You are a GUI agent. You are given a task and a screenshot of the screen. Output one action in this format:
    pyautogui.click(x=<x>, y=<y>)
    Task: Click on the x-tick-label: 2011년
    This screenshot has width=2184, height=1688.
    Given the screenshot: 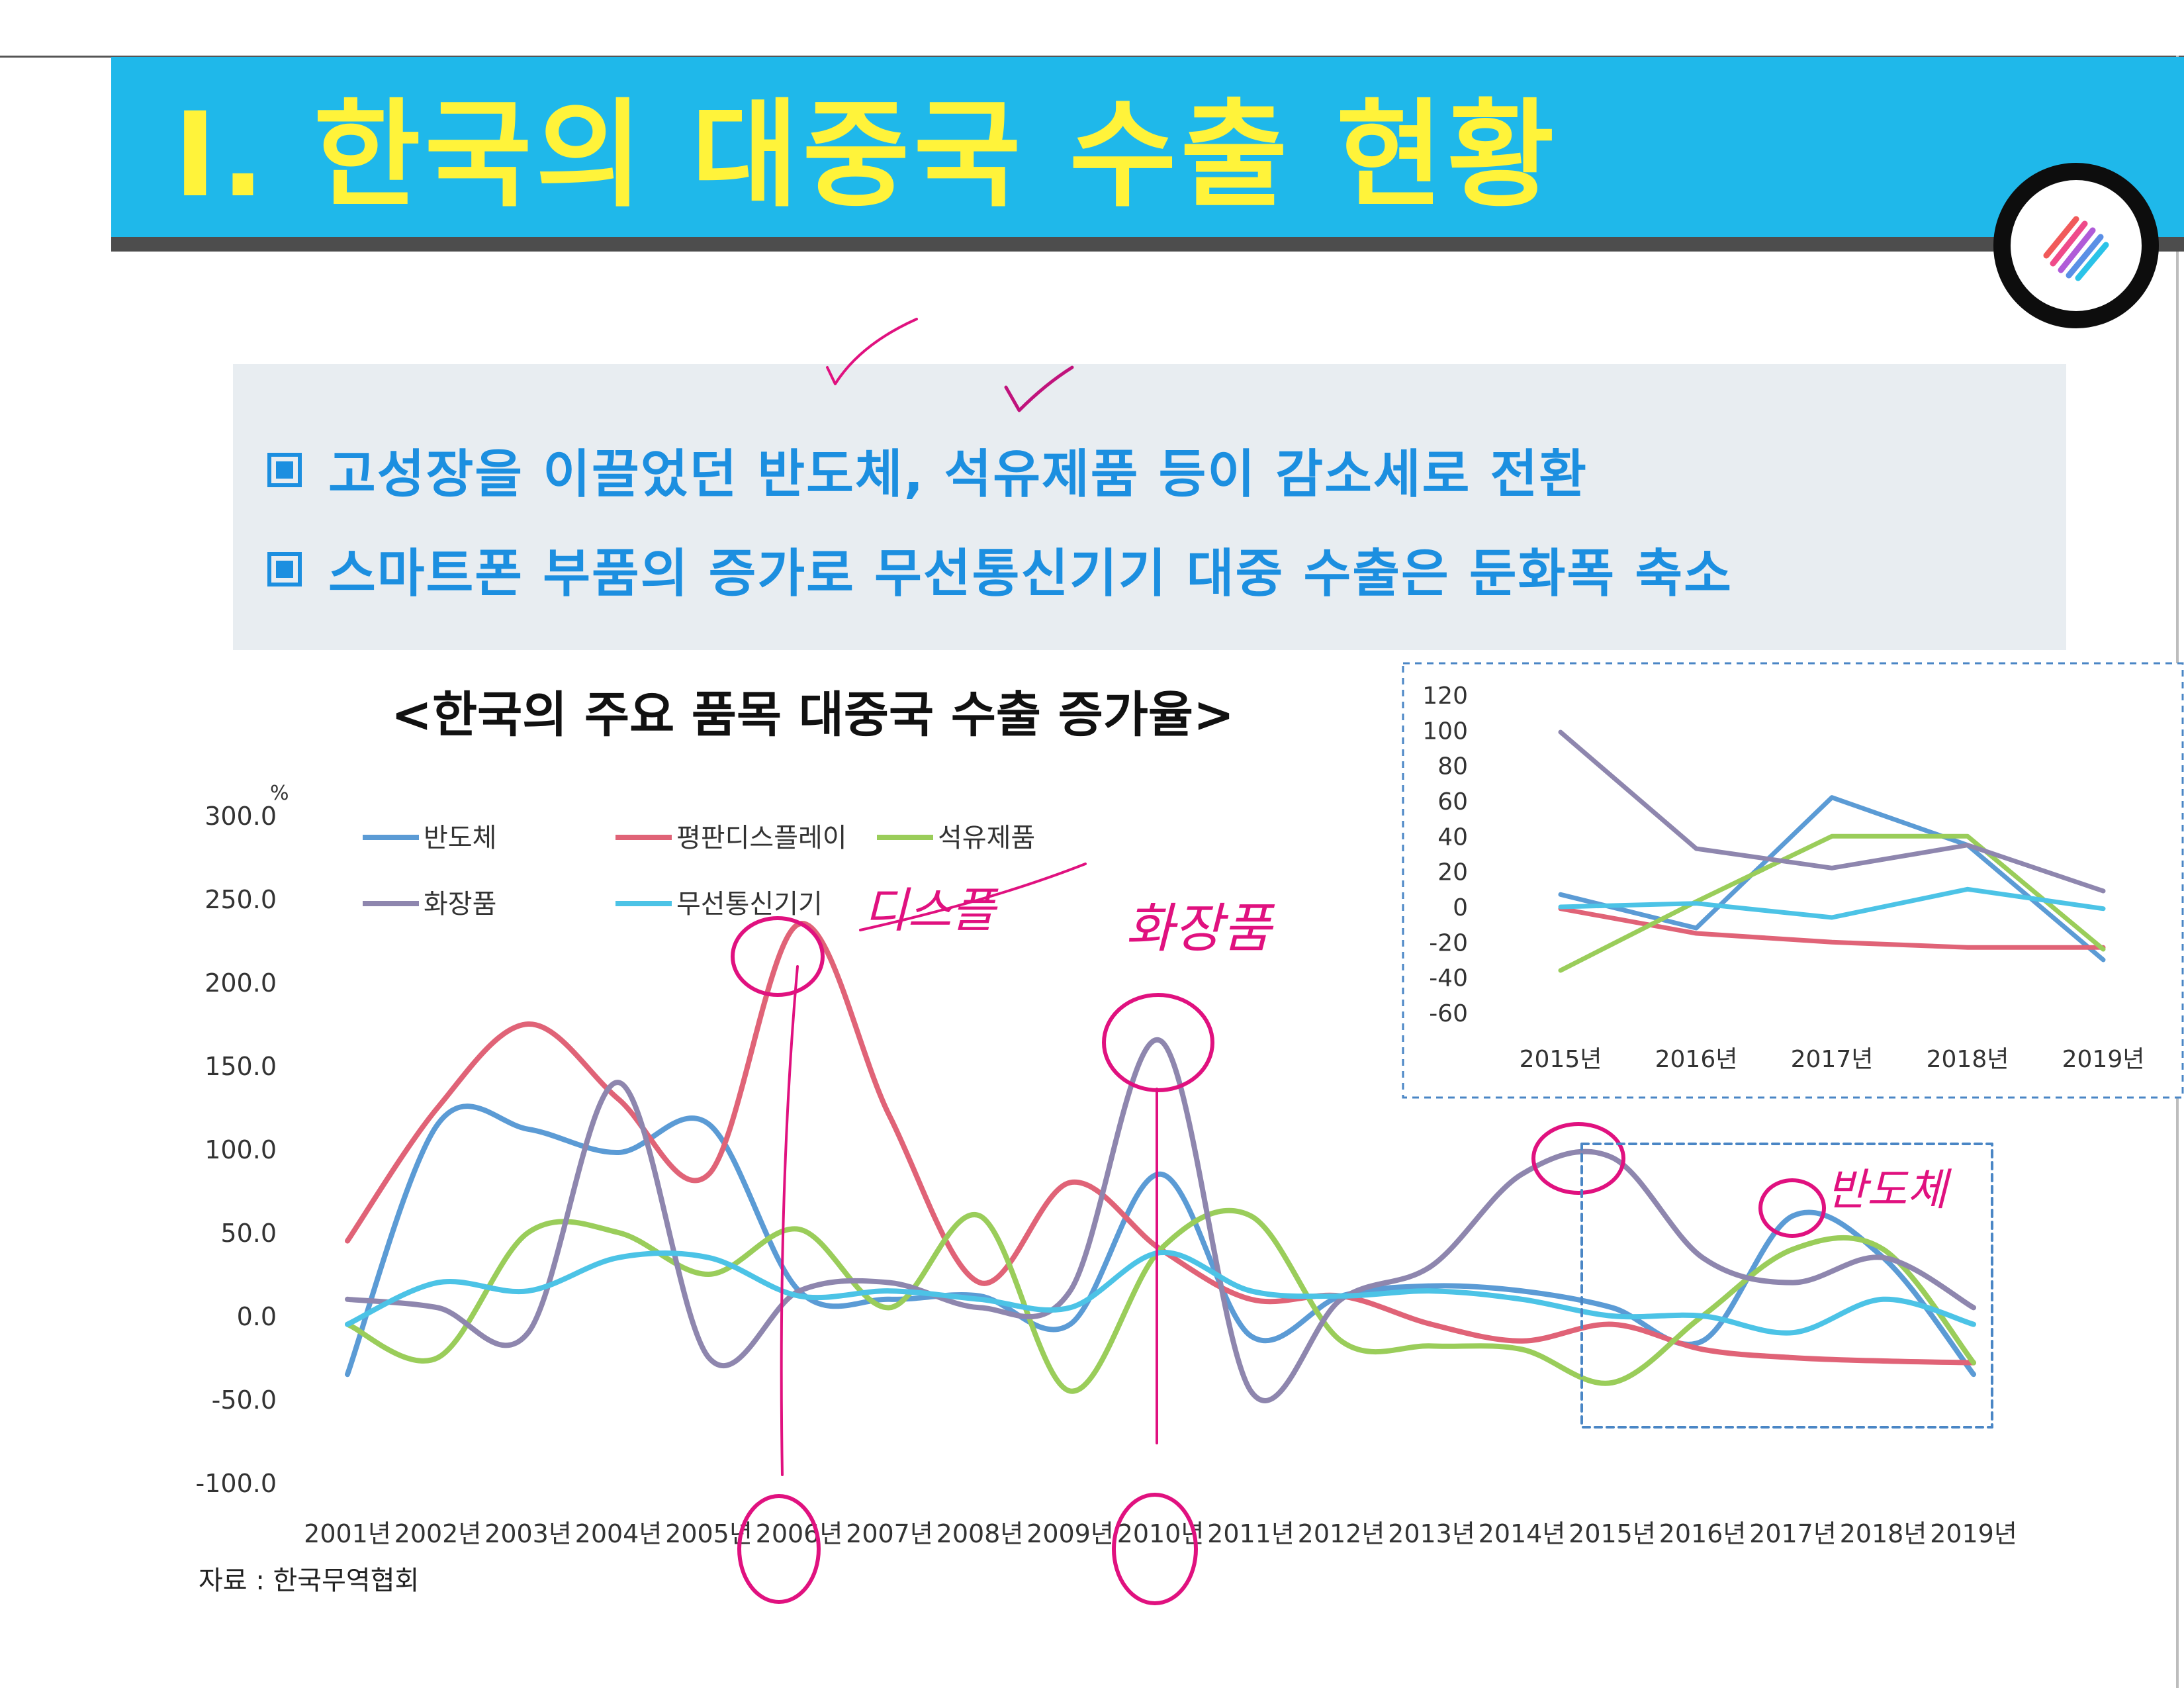 What is the action you would take?
    pyautogui.click(x=1251, y=1533)
    